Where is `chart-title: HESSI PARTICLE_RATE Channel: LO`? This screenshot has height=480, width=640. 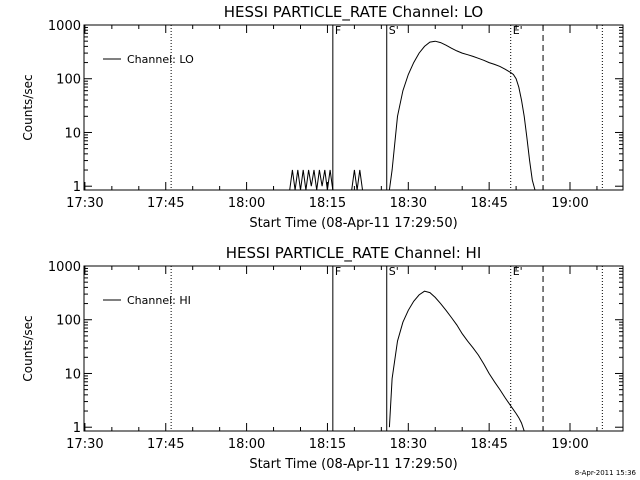 chart-title: HESSI PARTICLE_RATE Channel: LO is located at coordinates (353, 12).